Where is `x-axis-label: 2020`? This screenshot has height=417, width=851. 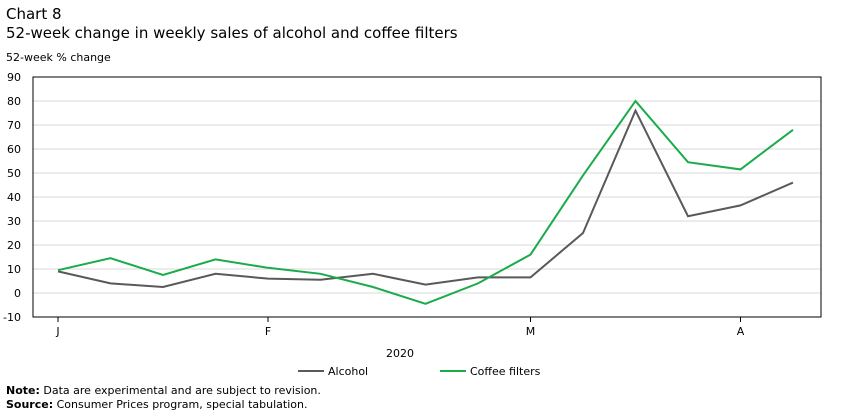 x-axis-label: 2020 is located at coordinates (400, 353).